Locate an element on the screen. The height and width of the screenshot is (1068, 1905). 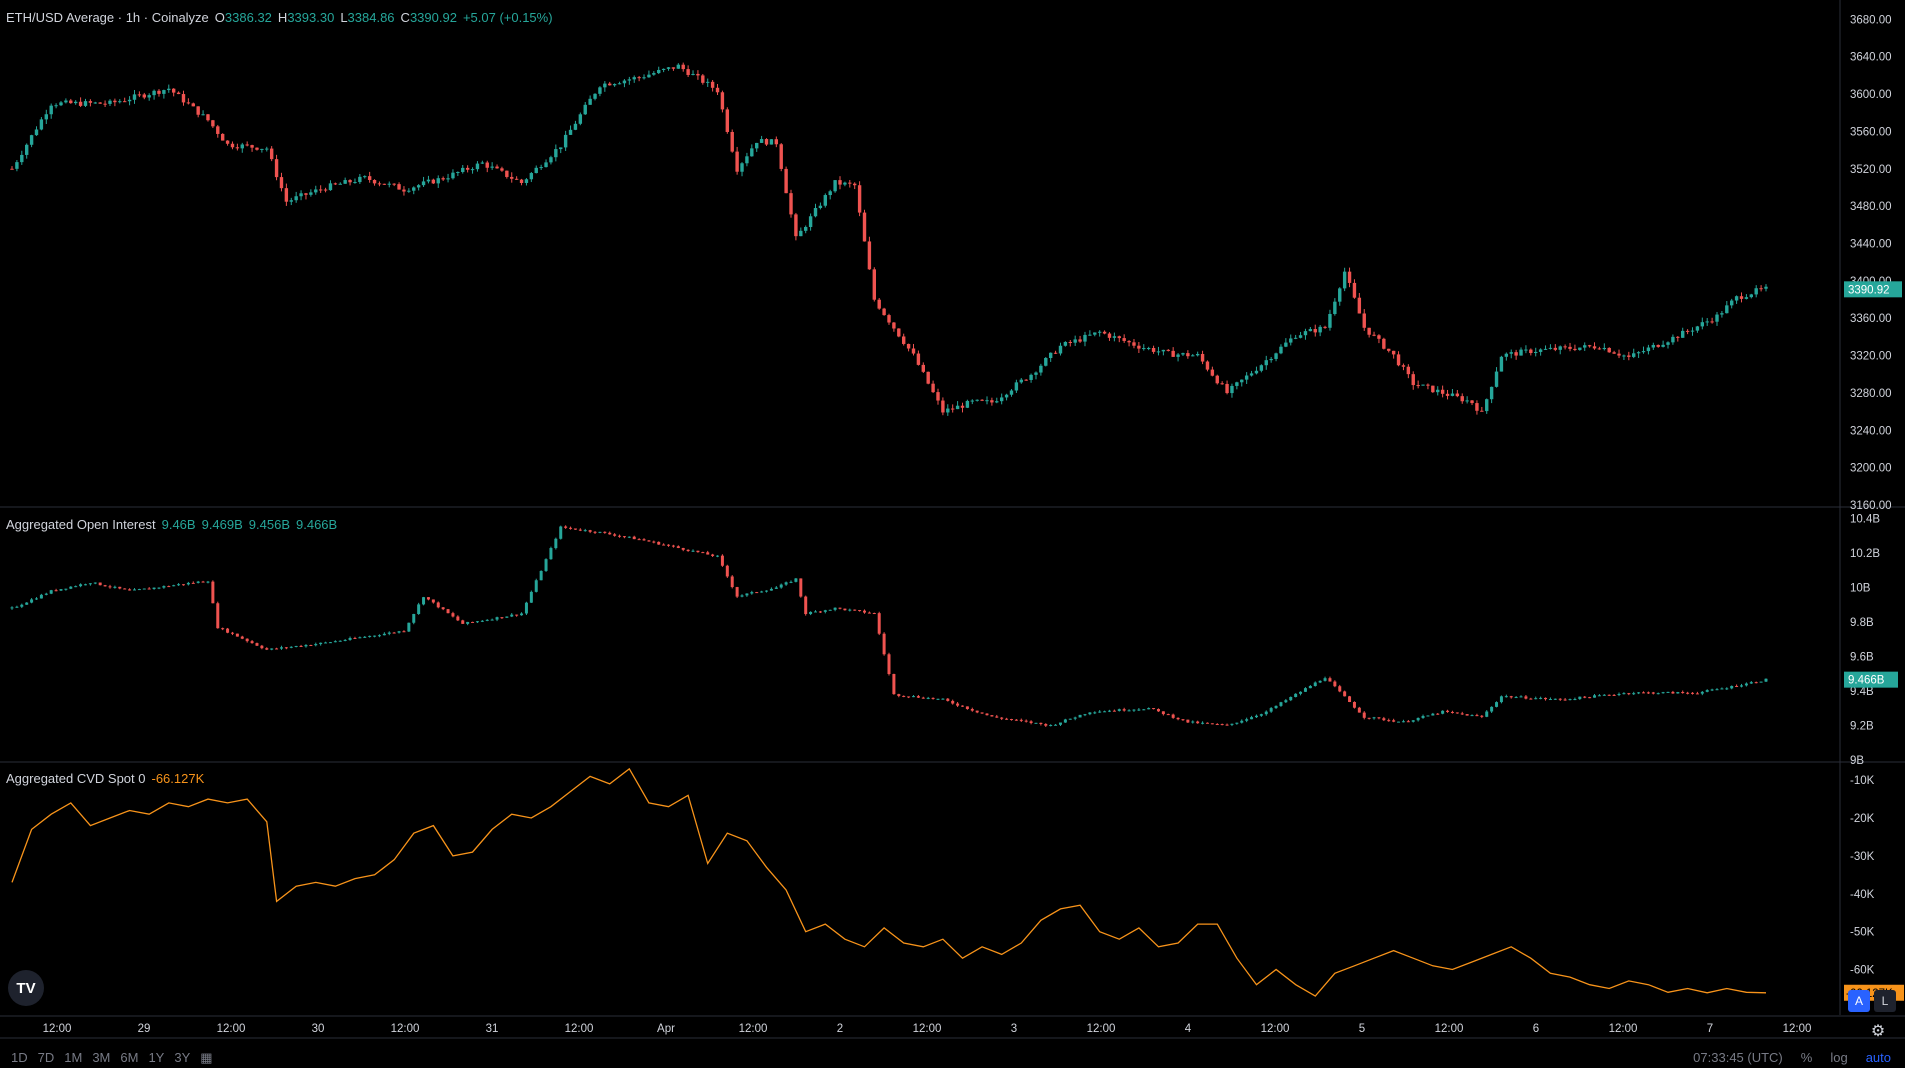
calendar-icon: ▦ is located at coordinates (206, 1057).